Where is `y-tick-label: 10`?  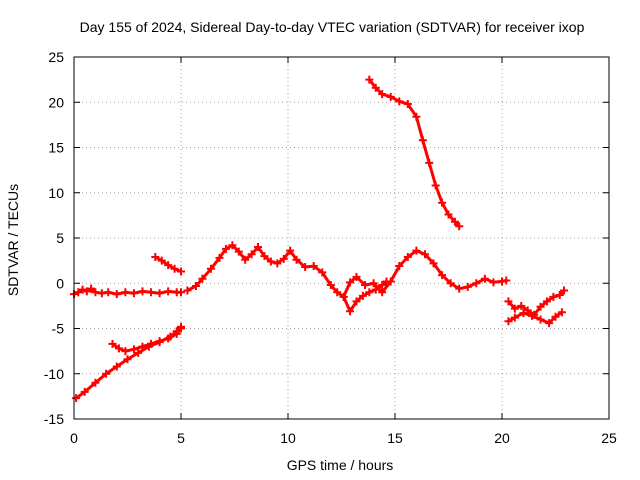
y-tick-label: 10 is located at coordinates (56, 193).